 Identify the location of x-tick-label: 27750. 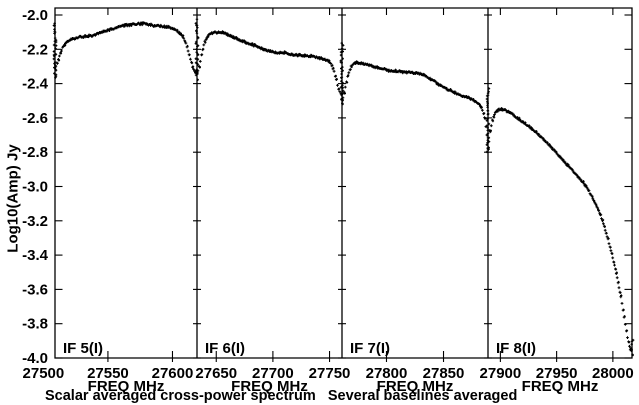
(330, 373).